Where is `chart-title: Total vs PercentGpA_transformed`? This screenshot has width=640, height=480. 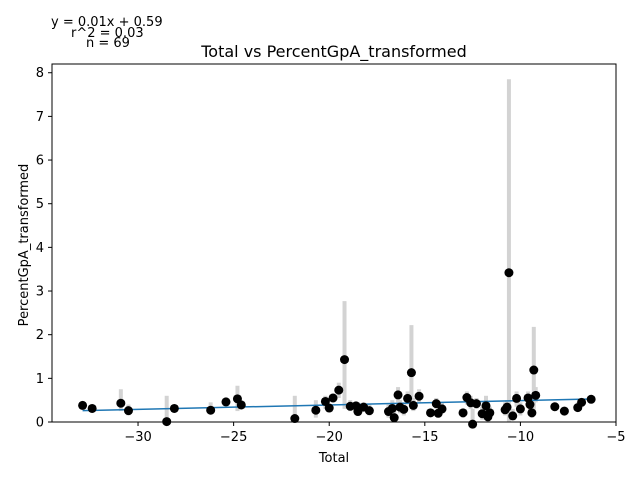
chart-title: Total vs PercentGpA_transformed is located at coordinates (333, 52).